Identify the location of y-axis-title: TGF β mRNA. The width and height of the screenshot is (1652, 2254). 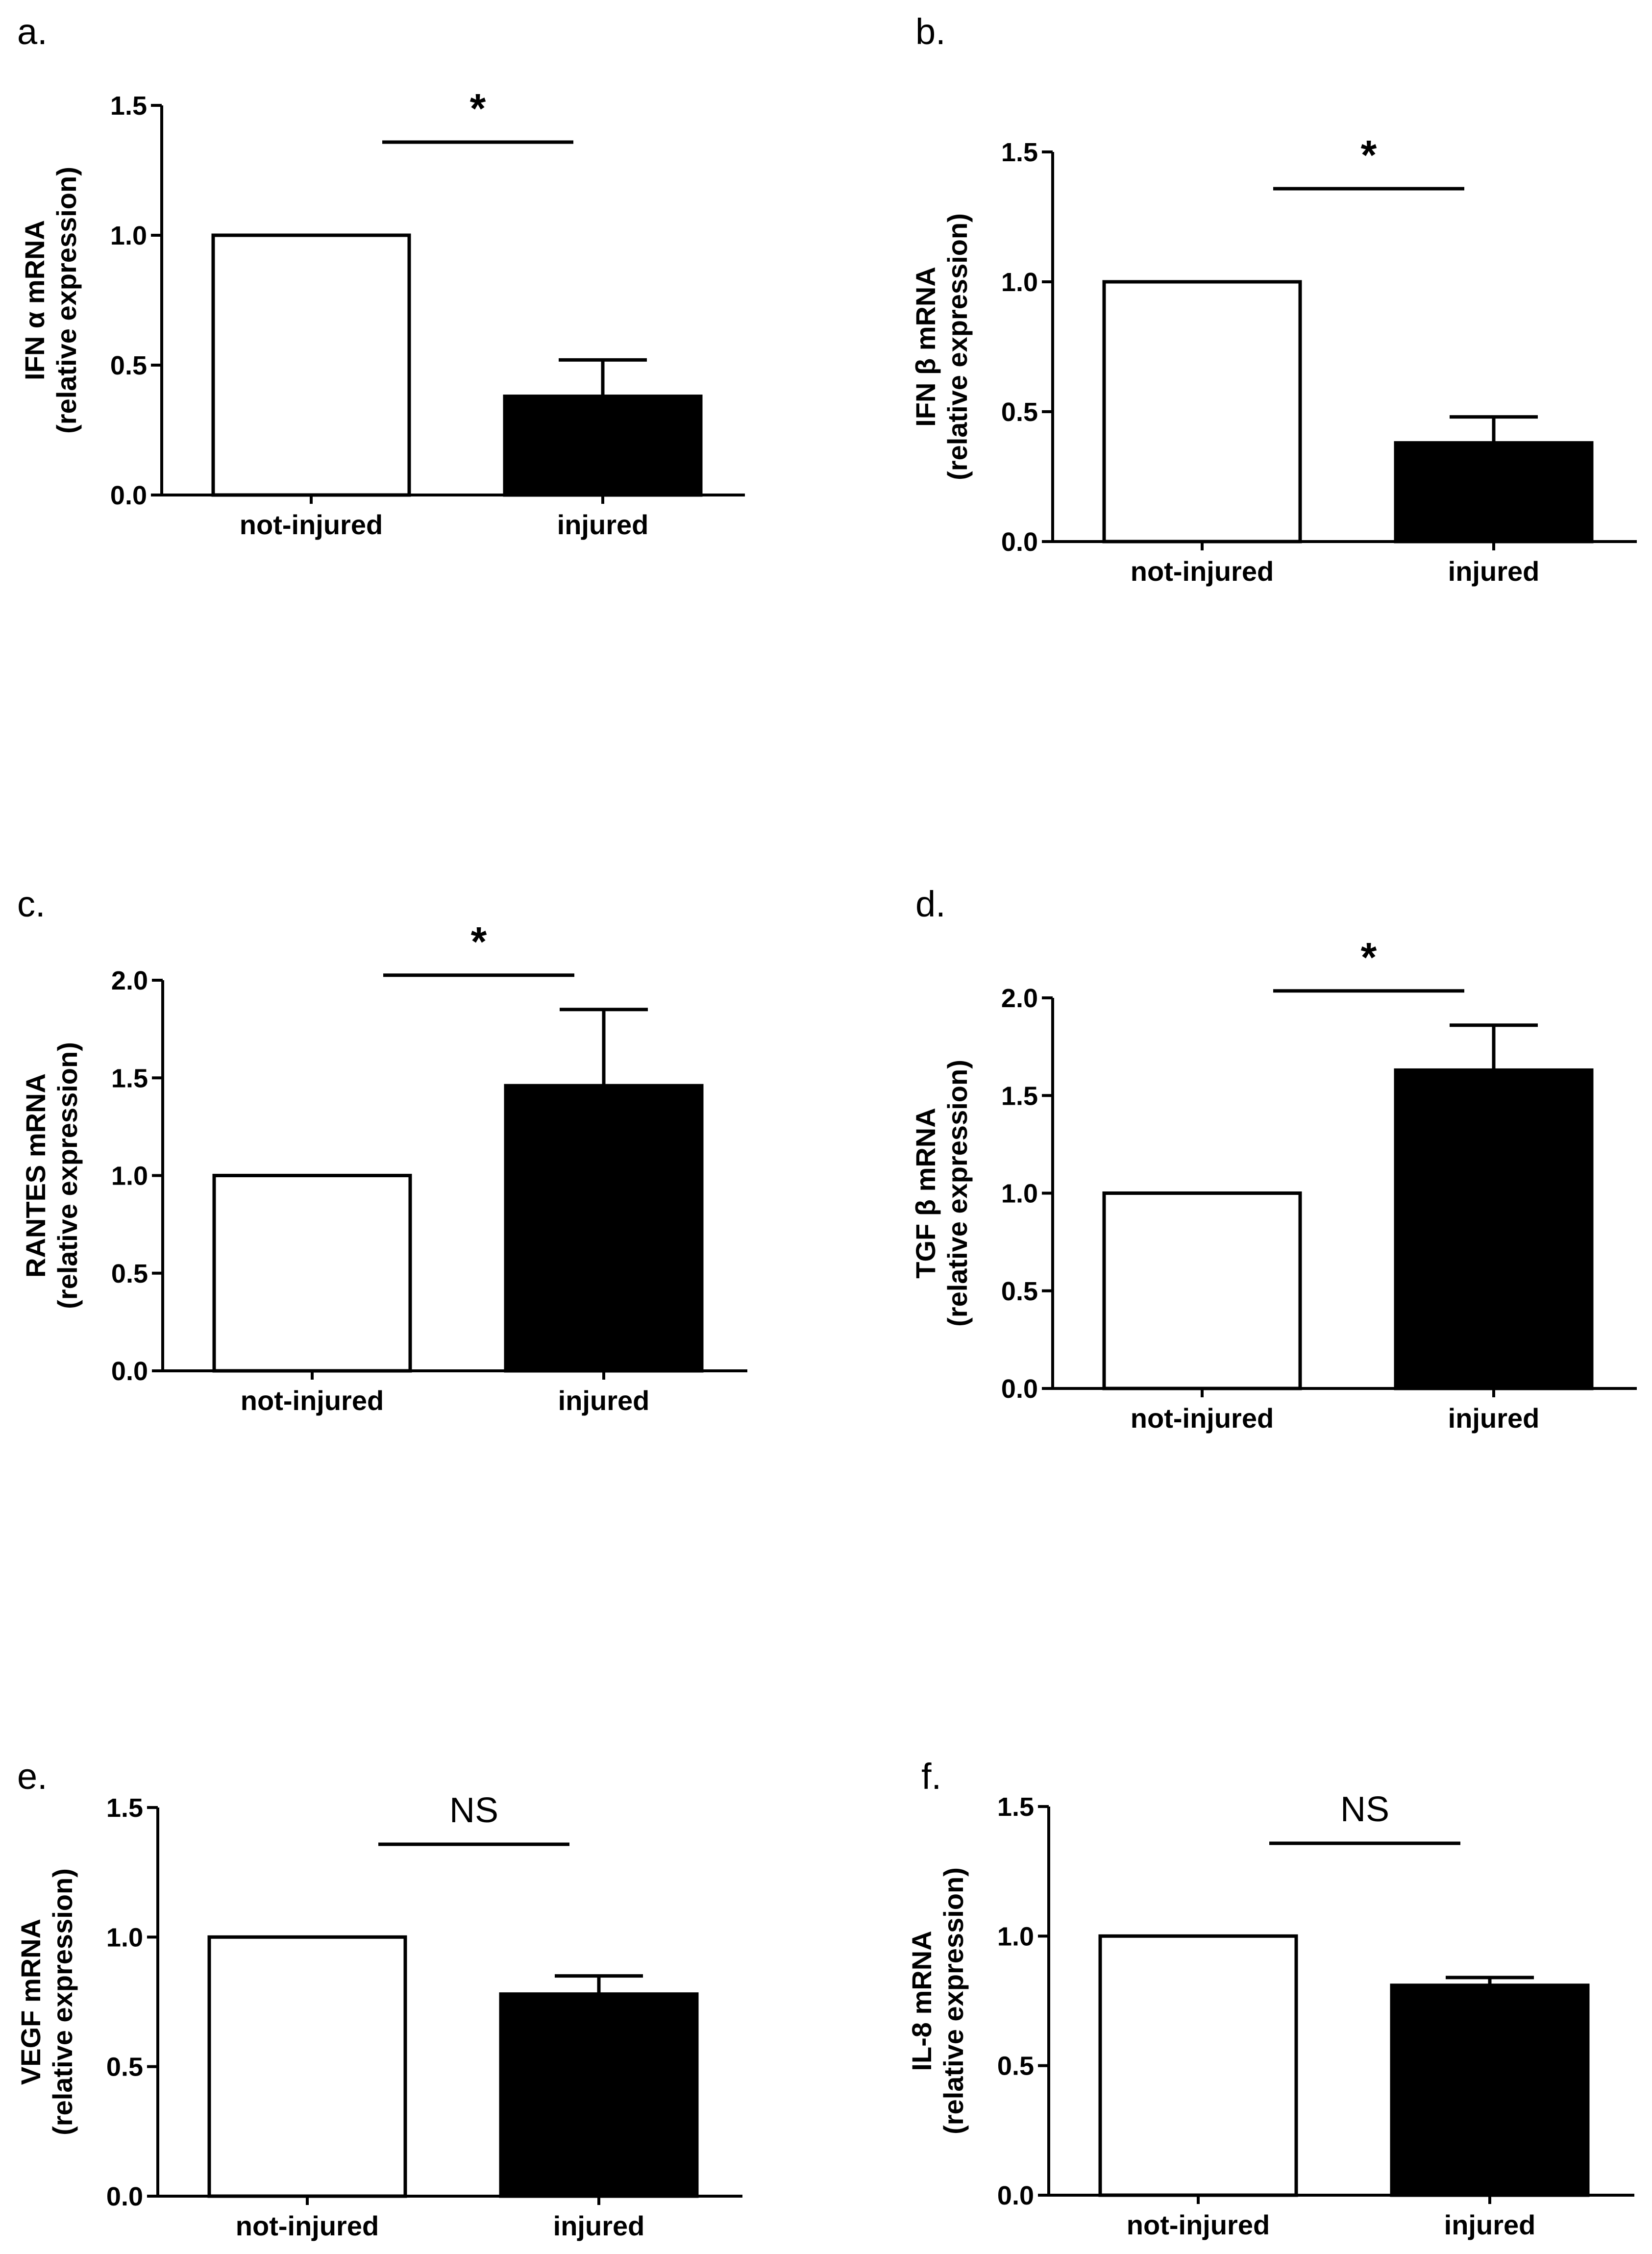
(925, 1193).